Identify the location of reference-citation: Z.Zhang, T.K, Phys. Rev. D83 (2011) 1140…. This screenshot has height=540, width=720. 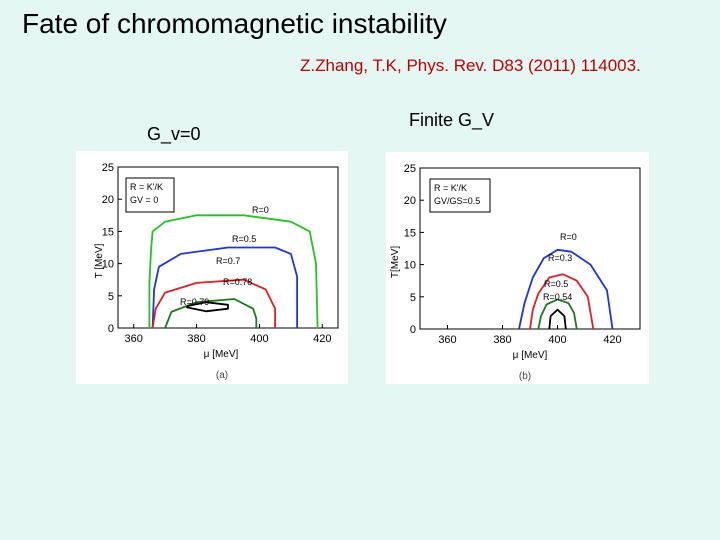
(470, 65).